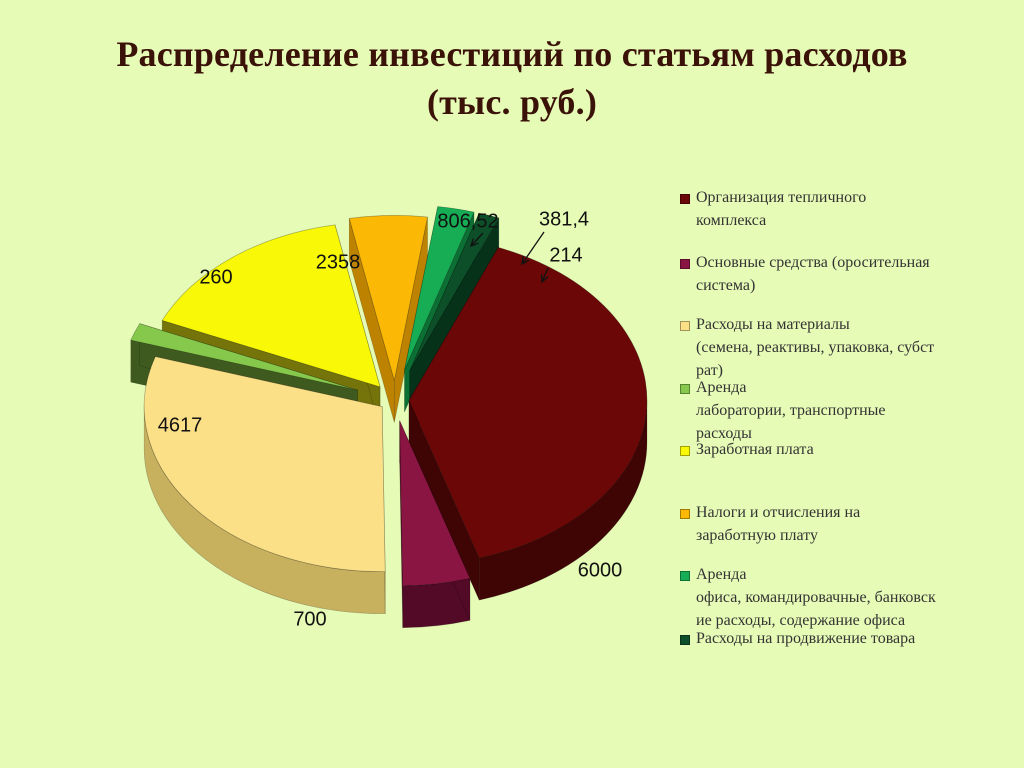  I want to click on legend-label-6: Налоги и отчисления на заработную плату, so click(778, 524).